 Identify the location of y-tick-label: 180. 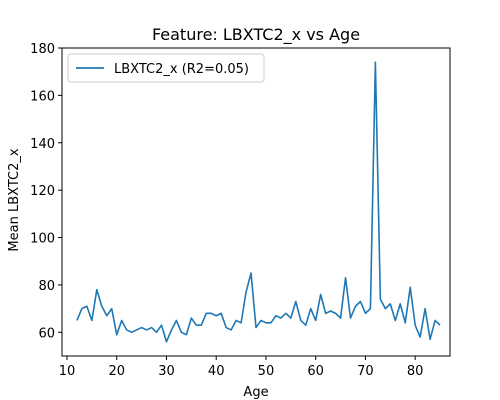
(42, 49).